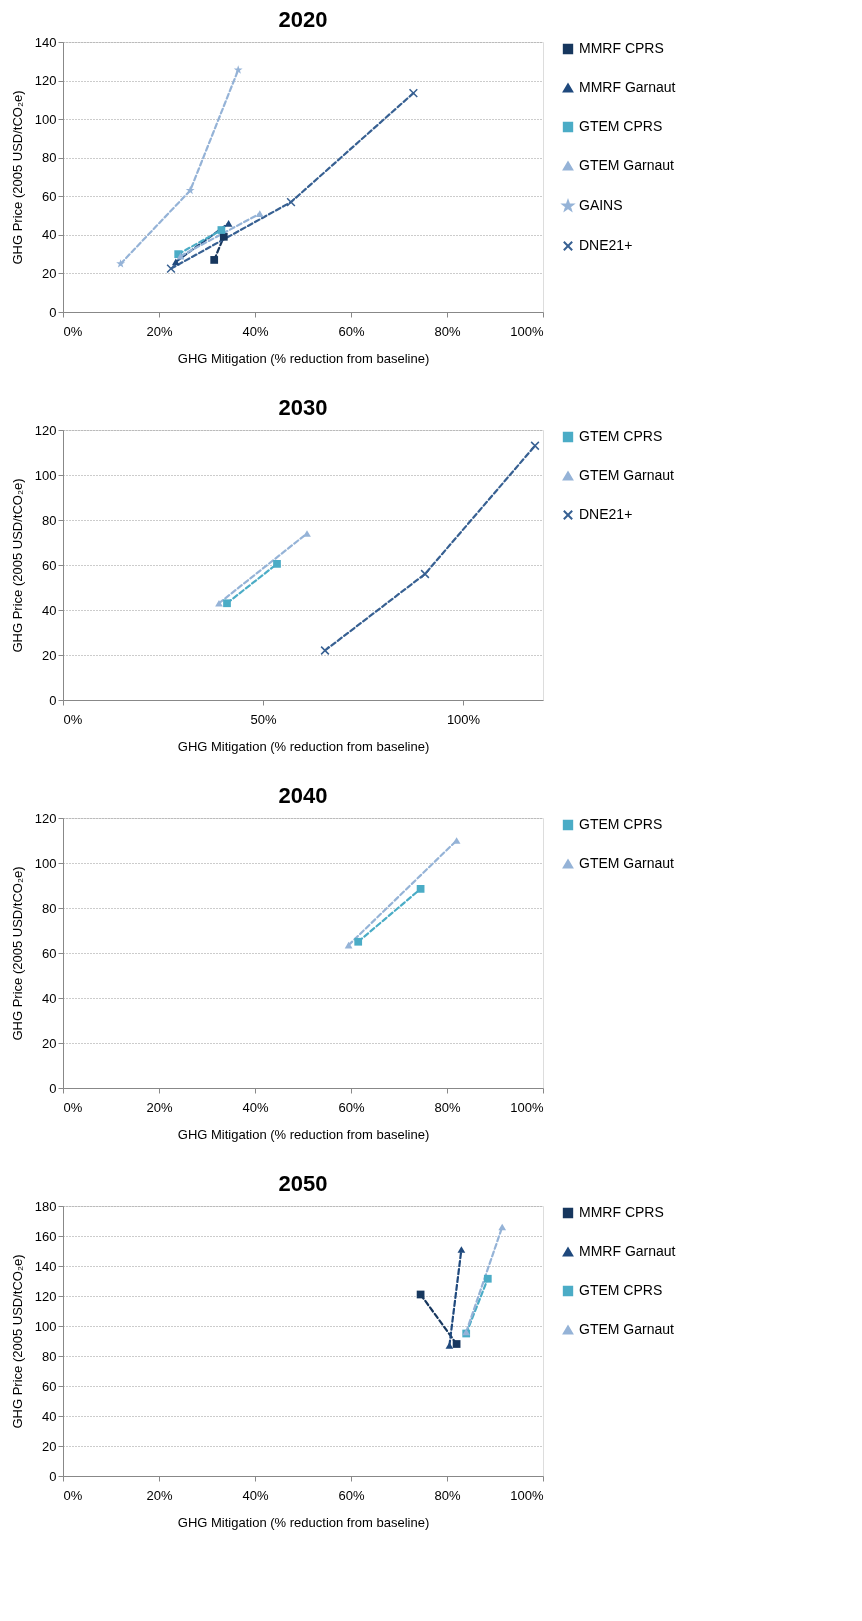 The height and width of the screenshot is (1621, 862). I want to click on chart-title: 2030, so click(303, 407).